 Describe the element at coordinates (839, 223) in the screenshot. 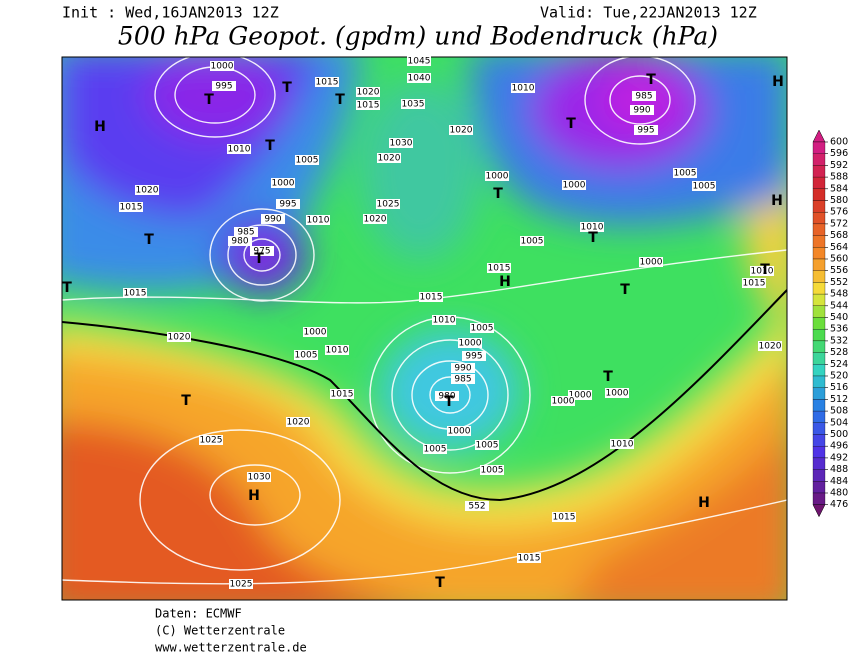

I see `colorbar-label: 572` at that location.